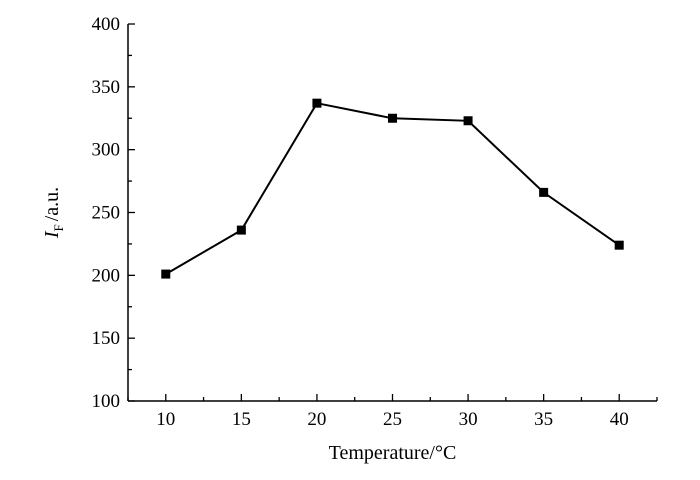  I want to click on x-tick-label: 20, so click(316, 419).